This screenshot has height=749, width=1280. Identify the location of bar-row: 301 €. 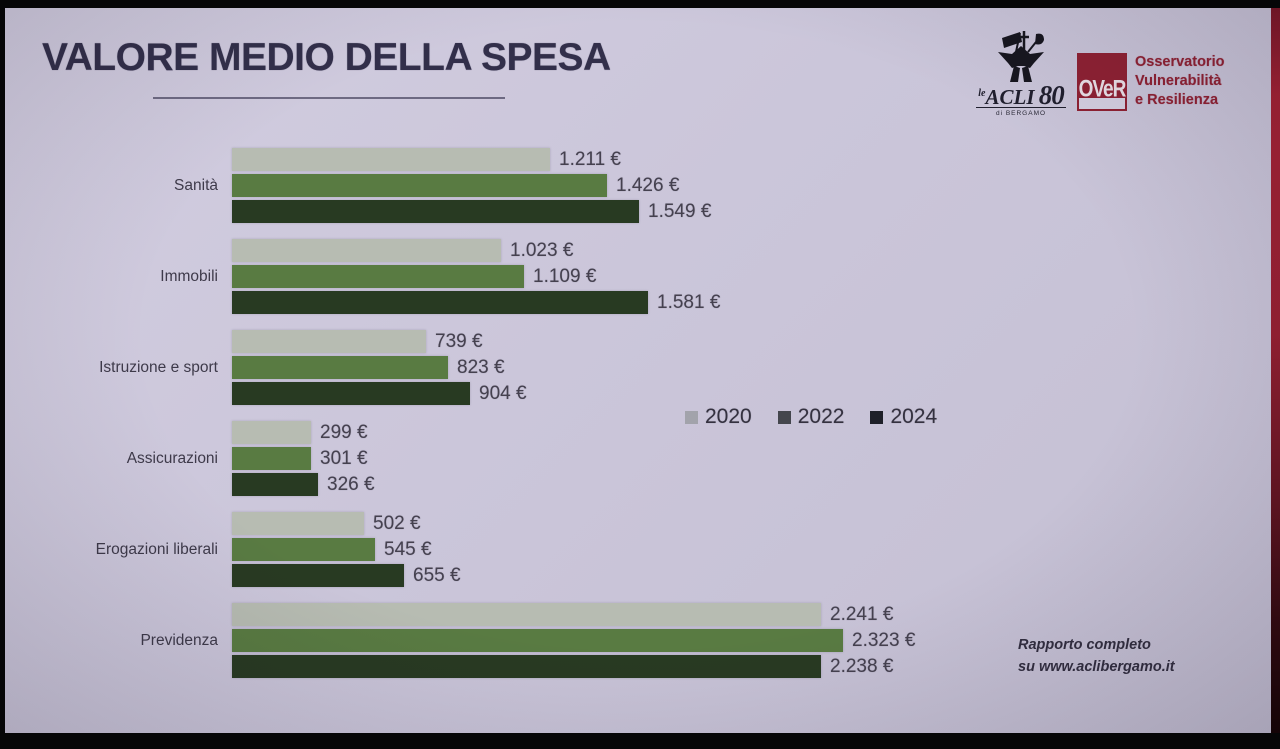
(303, 458).